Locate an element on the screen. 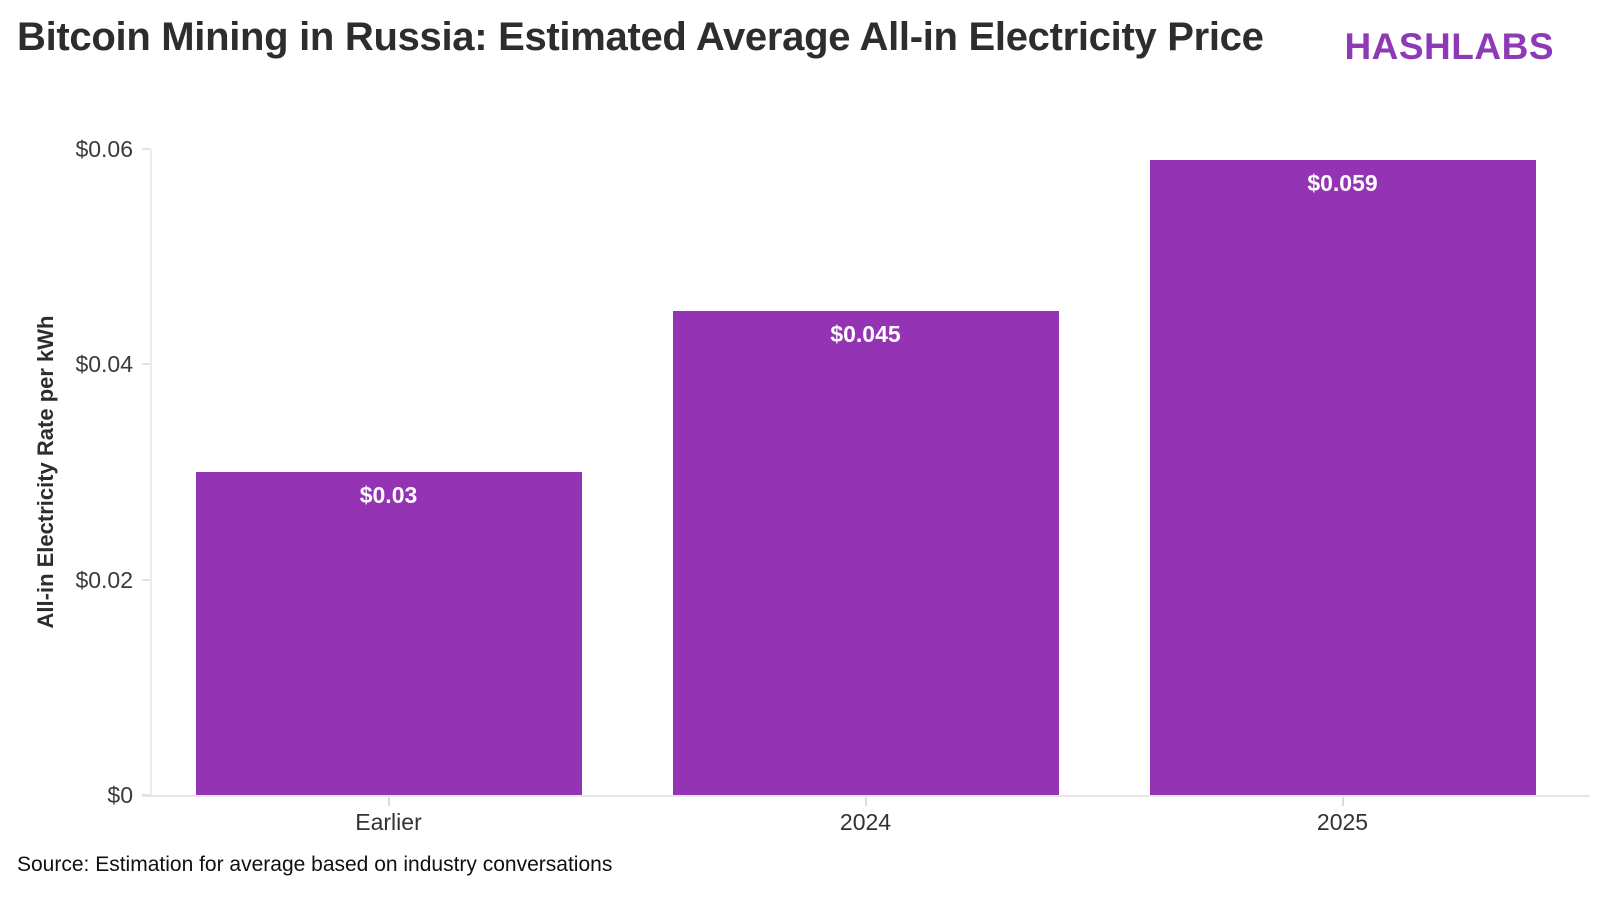  y-axis-tick-label: $0 is located at coordinates (120, 795).